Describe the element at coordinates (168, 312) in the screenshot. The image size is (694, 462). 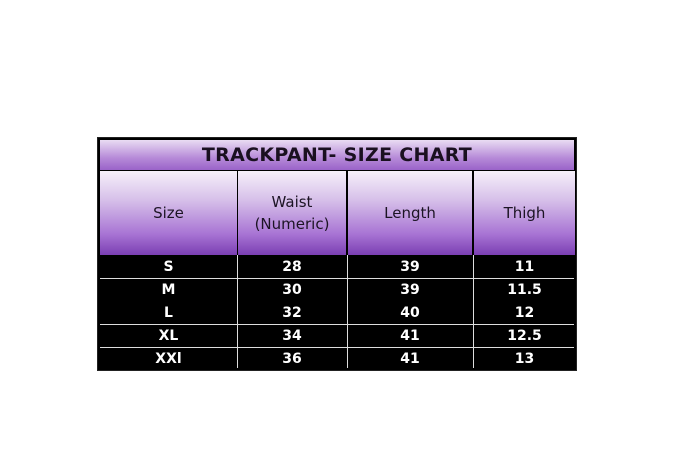
I see `table-cell: L` at that location.